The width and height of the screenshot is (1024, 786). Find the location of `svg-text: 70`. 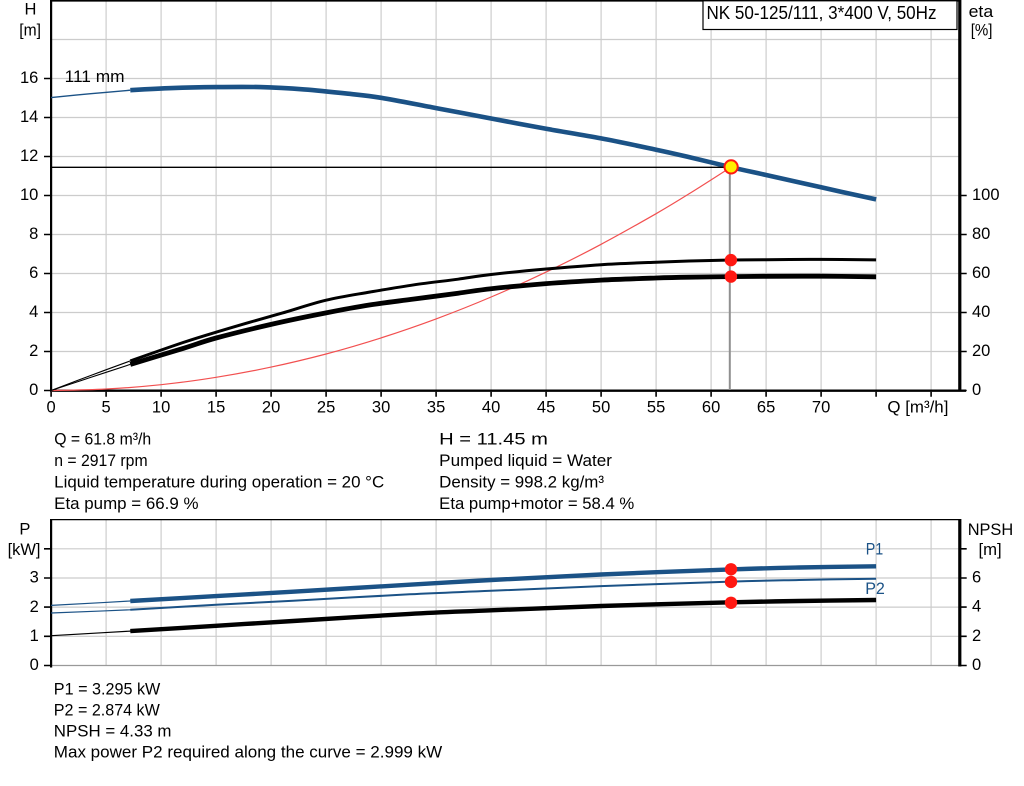

svg-text: 70 is located at coordinates (821, 408).